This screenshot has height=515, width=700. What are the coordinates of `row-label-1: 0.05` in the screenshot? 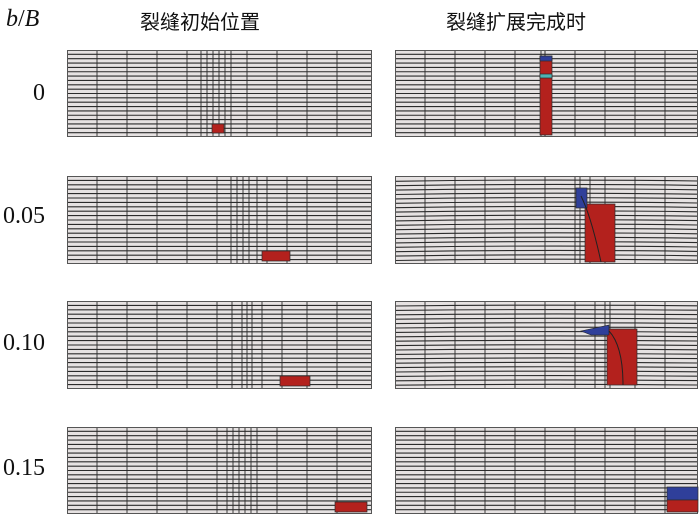 It's located at (24, 216).